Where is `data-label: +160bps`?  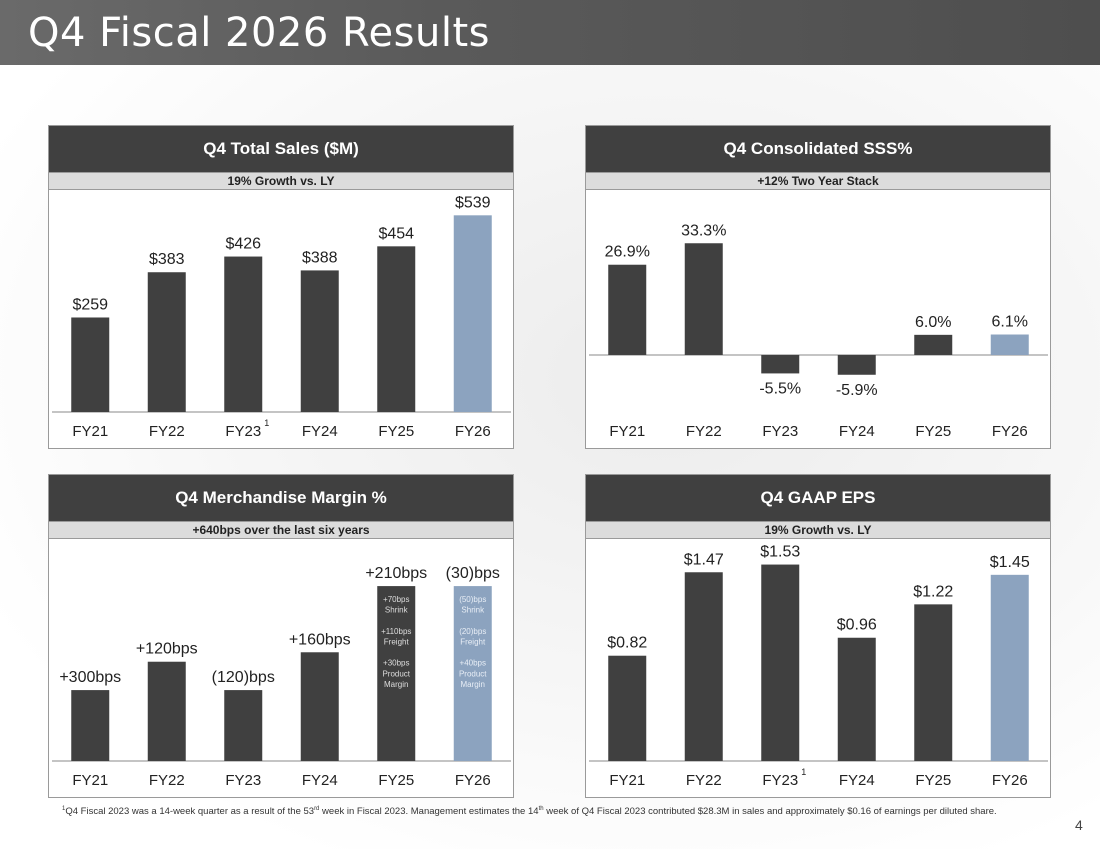
data-label: +160bps is located at coordinates (320, 639).